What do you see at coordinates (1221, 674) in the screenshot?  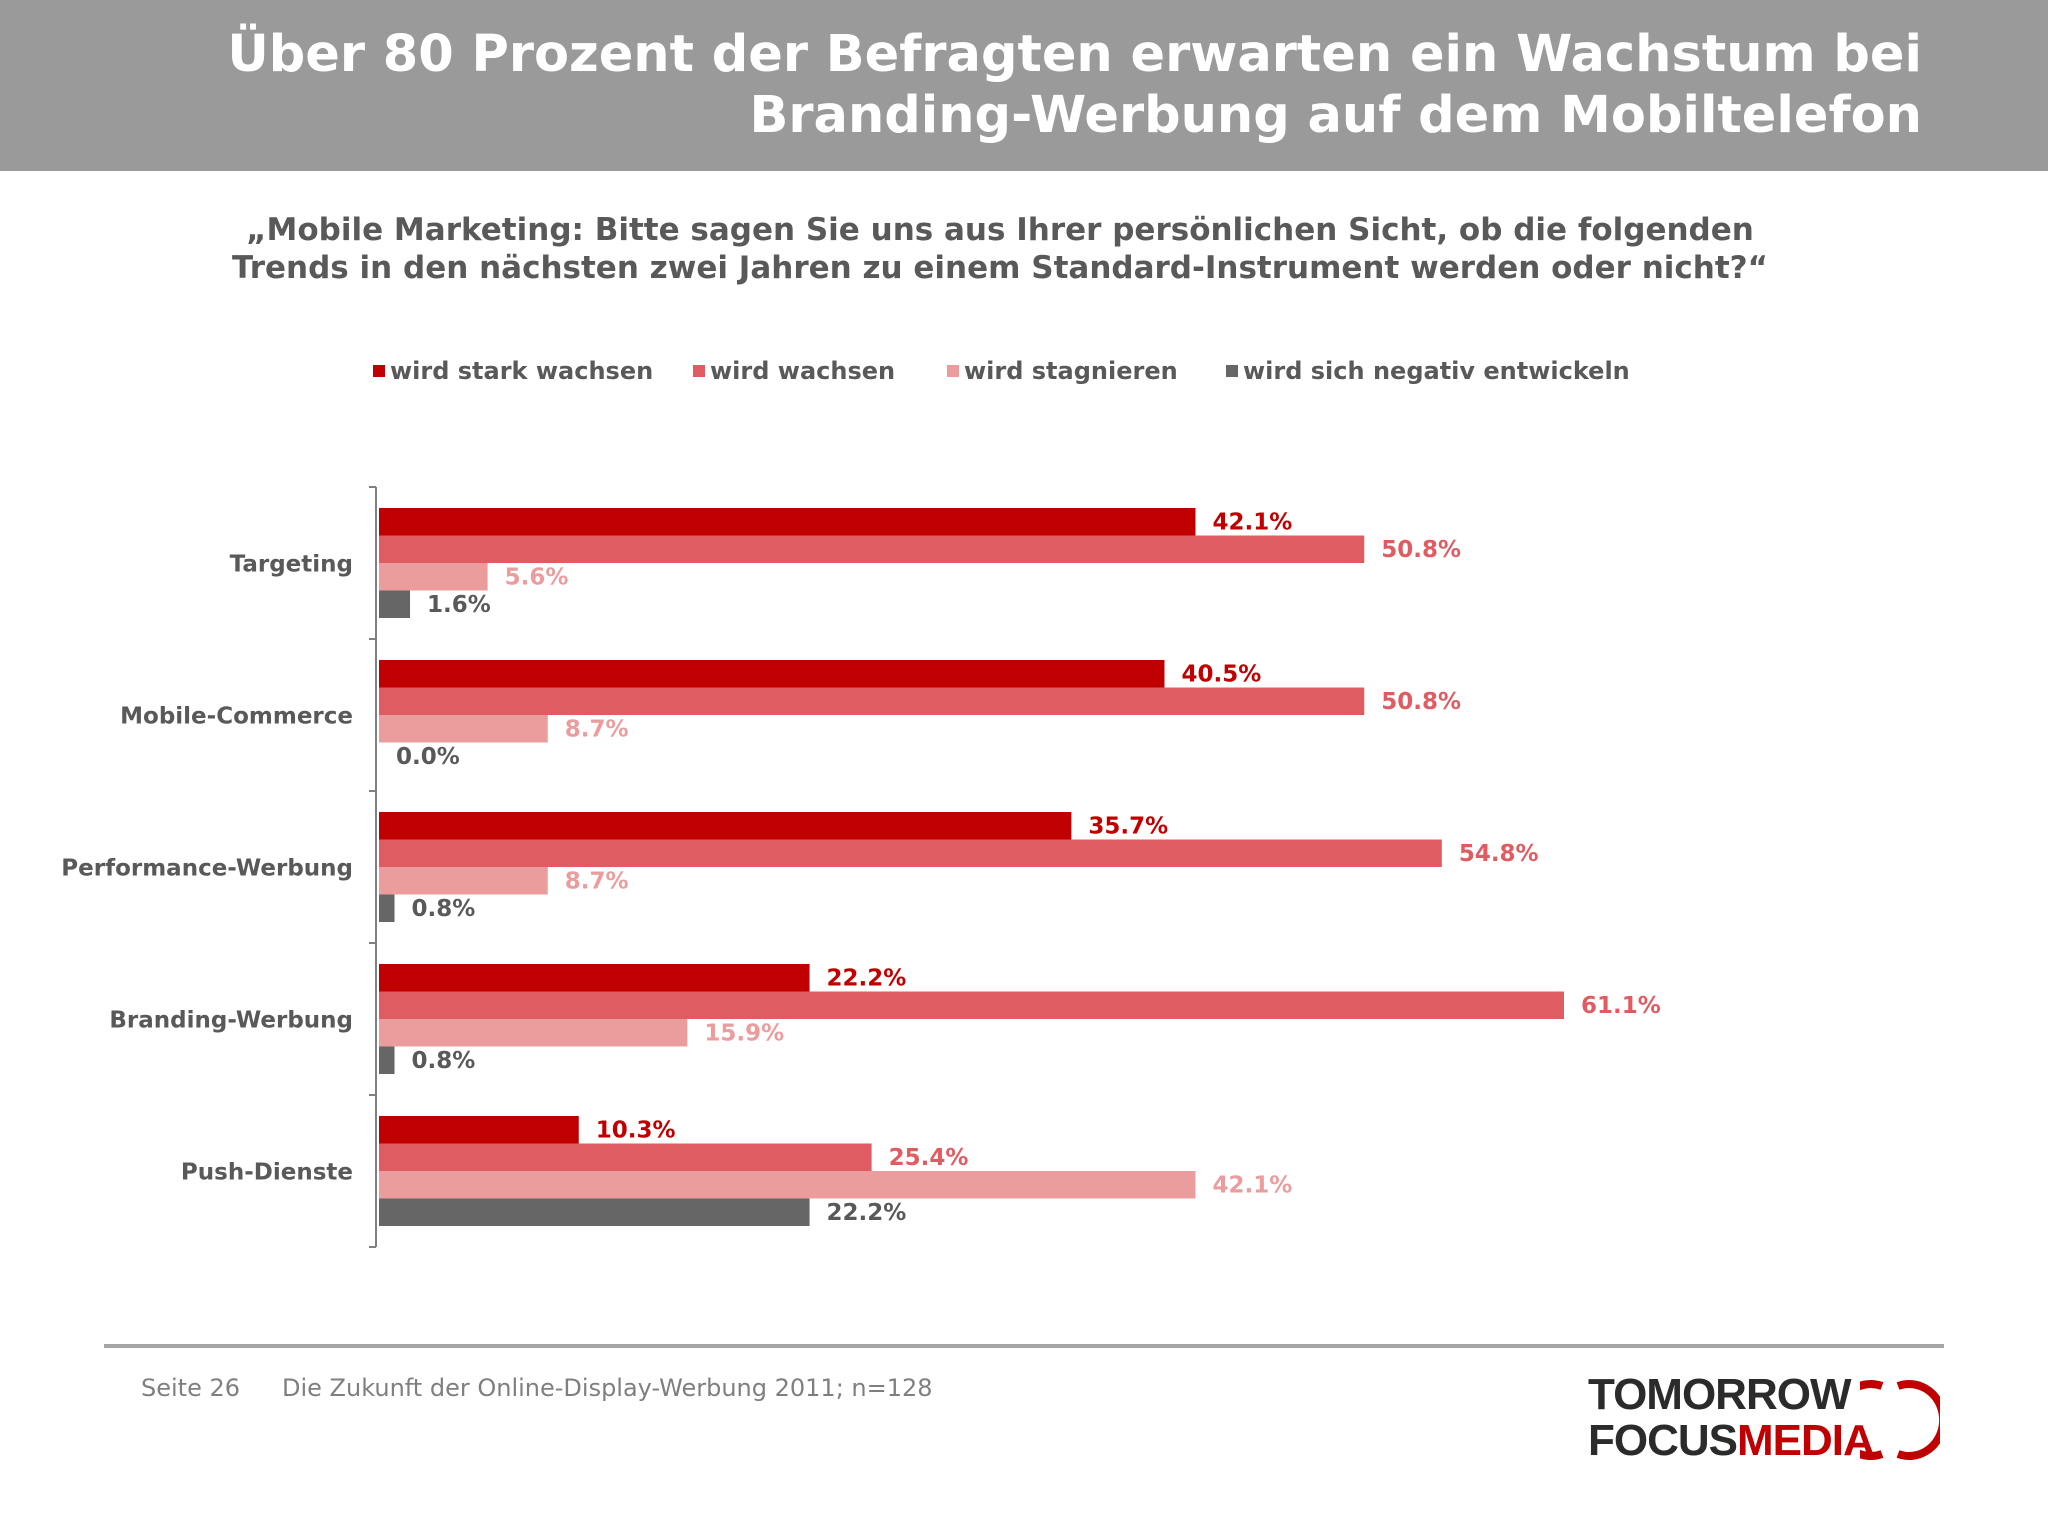 I see `data-label: 40.5%` at bounding box center [1221, 674].